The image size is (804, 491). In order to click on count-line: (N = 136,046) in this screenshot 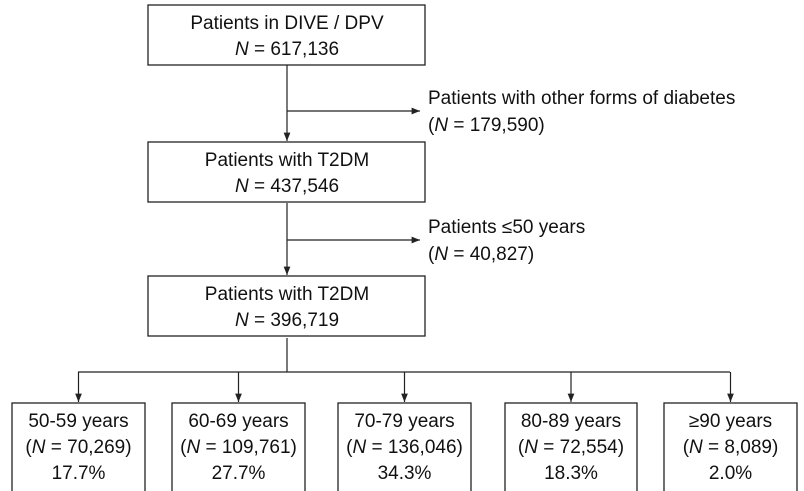, I will do `click(404, 447)`.